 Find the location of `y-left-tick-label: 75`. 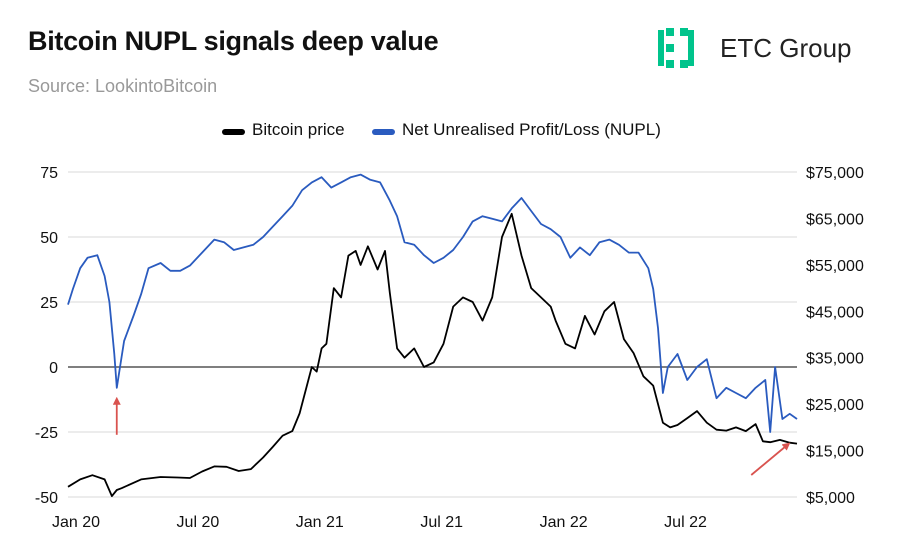

y-left-tick-label: 75 is located at coordinates (49, 173).